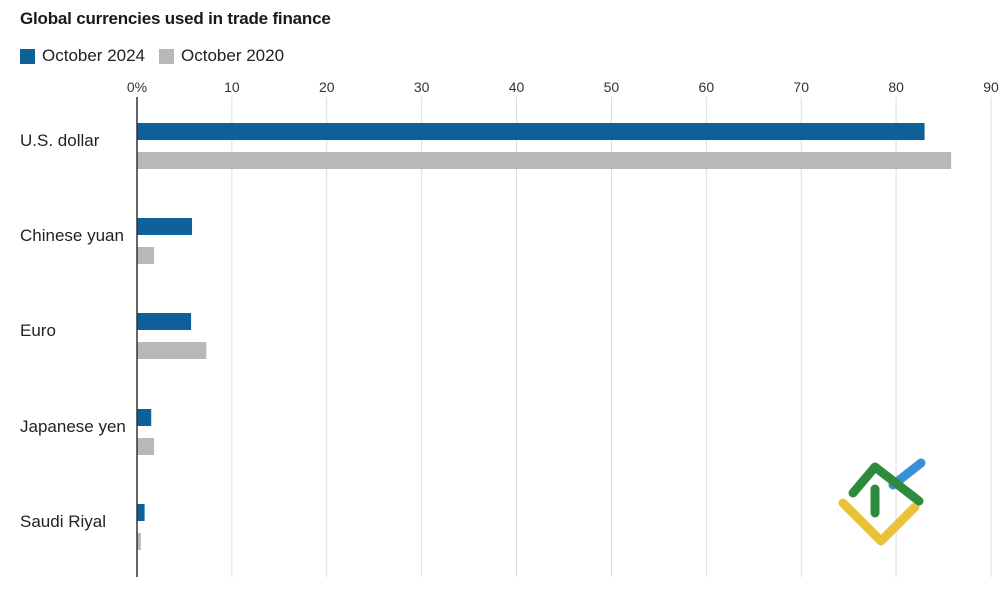  I want to click on x-tick-label-3: 30, so click(422, 87).